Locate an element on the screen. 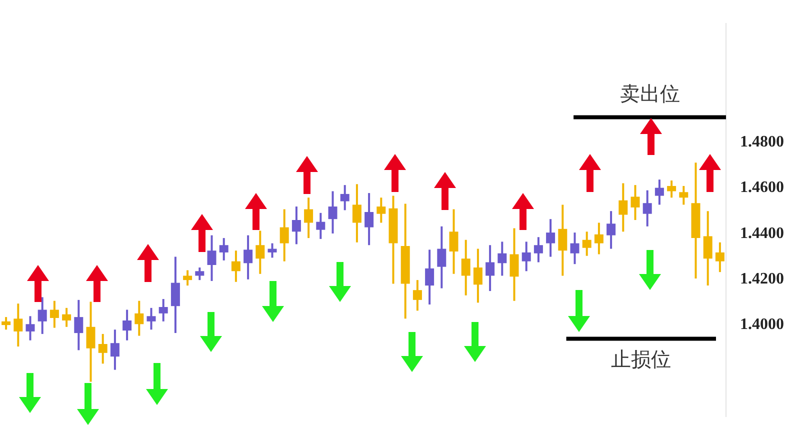  ref-line-label: 止损位 is located at coordinates (641, 358).